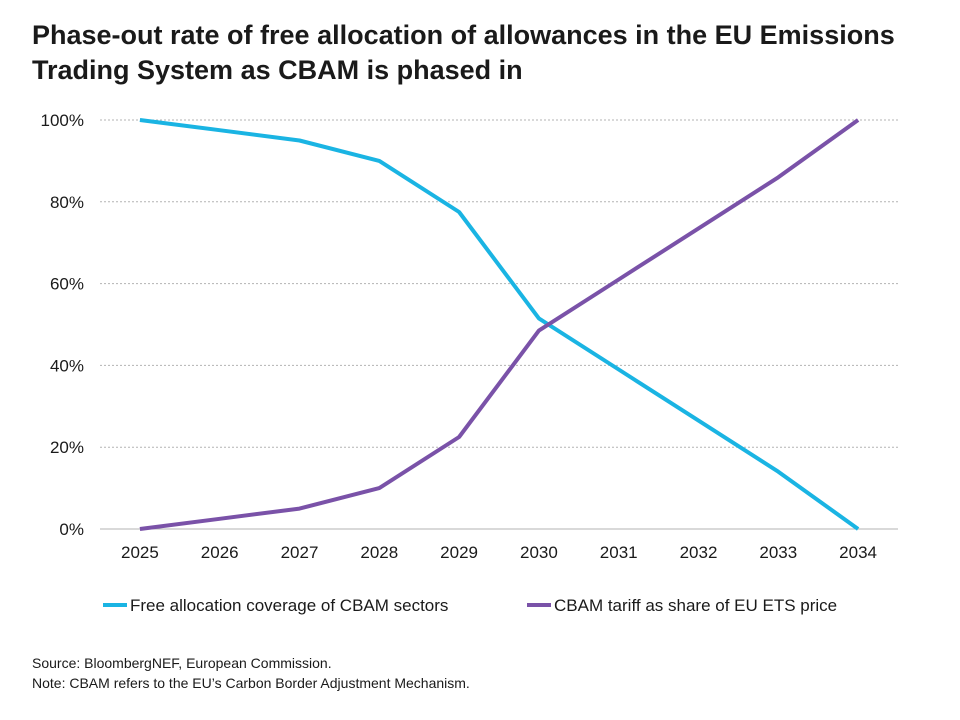 This screenshot has width=960, height=720. What do you see at coordinates (277, 70) in the screenshot?
I see `chart-title-line-2: Trading System as CBAM is phased in` at bounding box center [277, 70].